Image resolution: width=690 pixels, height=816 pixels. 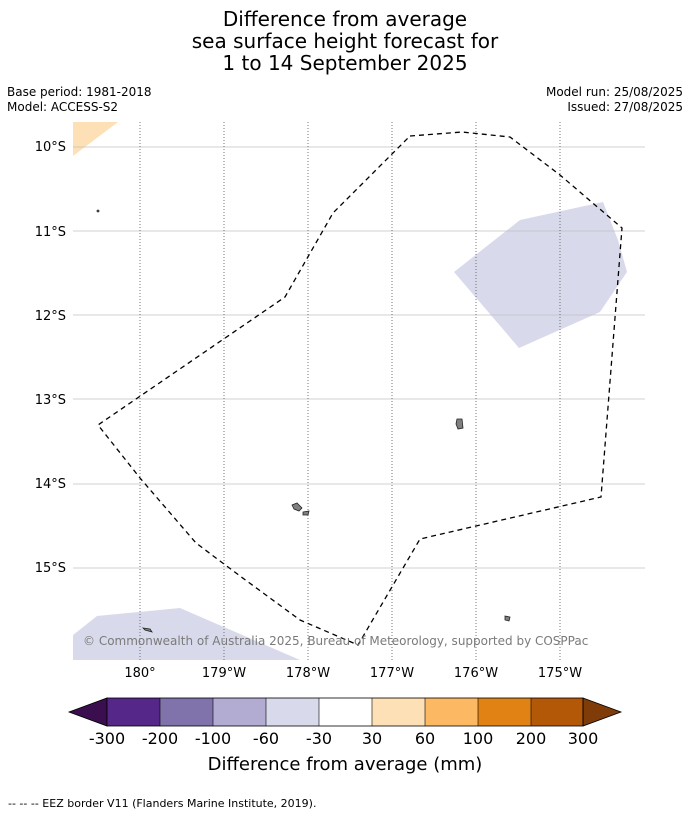 I want to click on lat-label: 13°S, so click(x=50, y=400).